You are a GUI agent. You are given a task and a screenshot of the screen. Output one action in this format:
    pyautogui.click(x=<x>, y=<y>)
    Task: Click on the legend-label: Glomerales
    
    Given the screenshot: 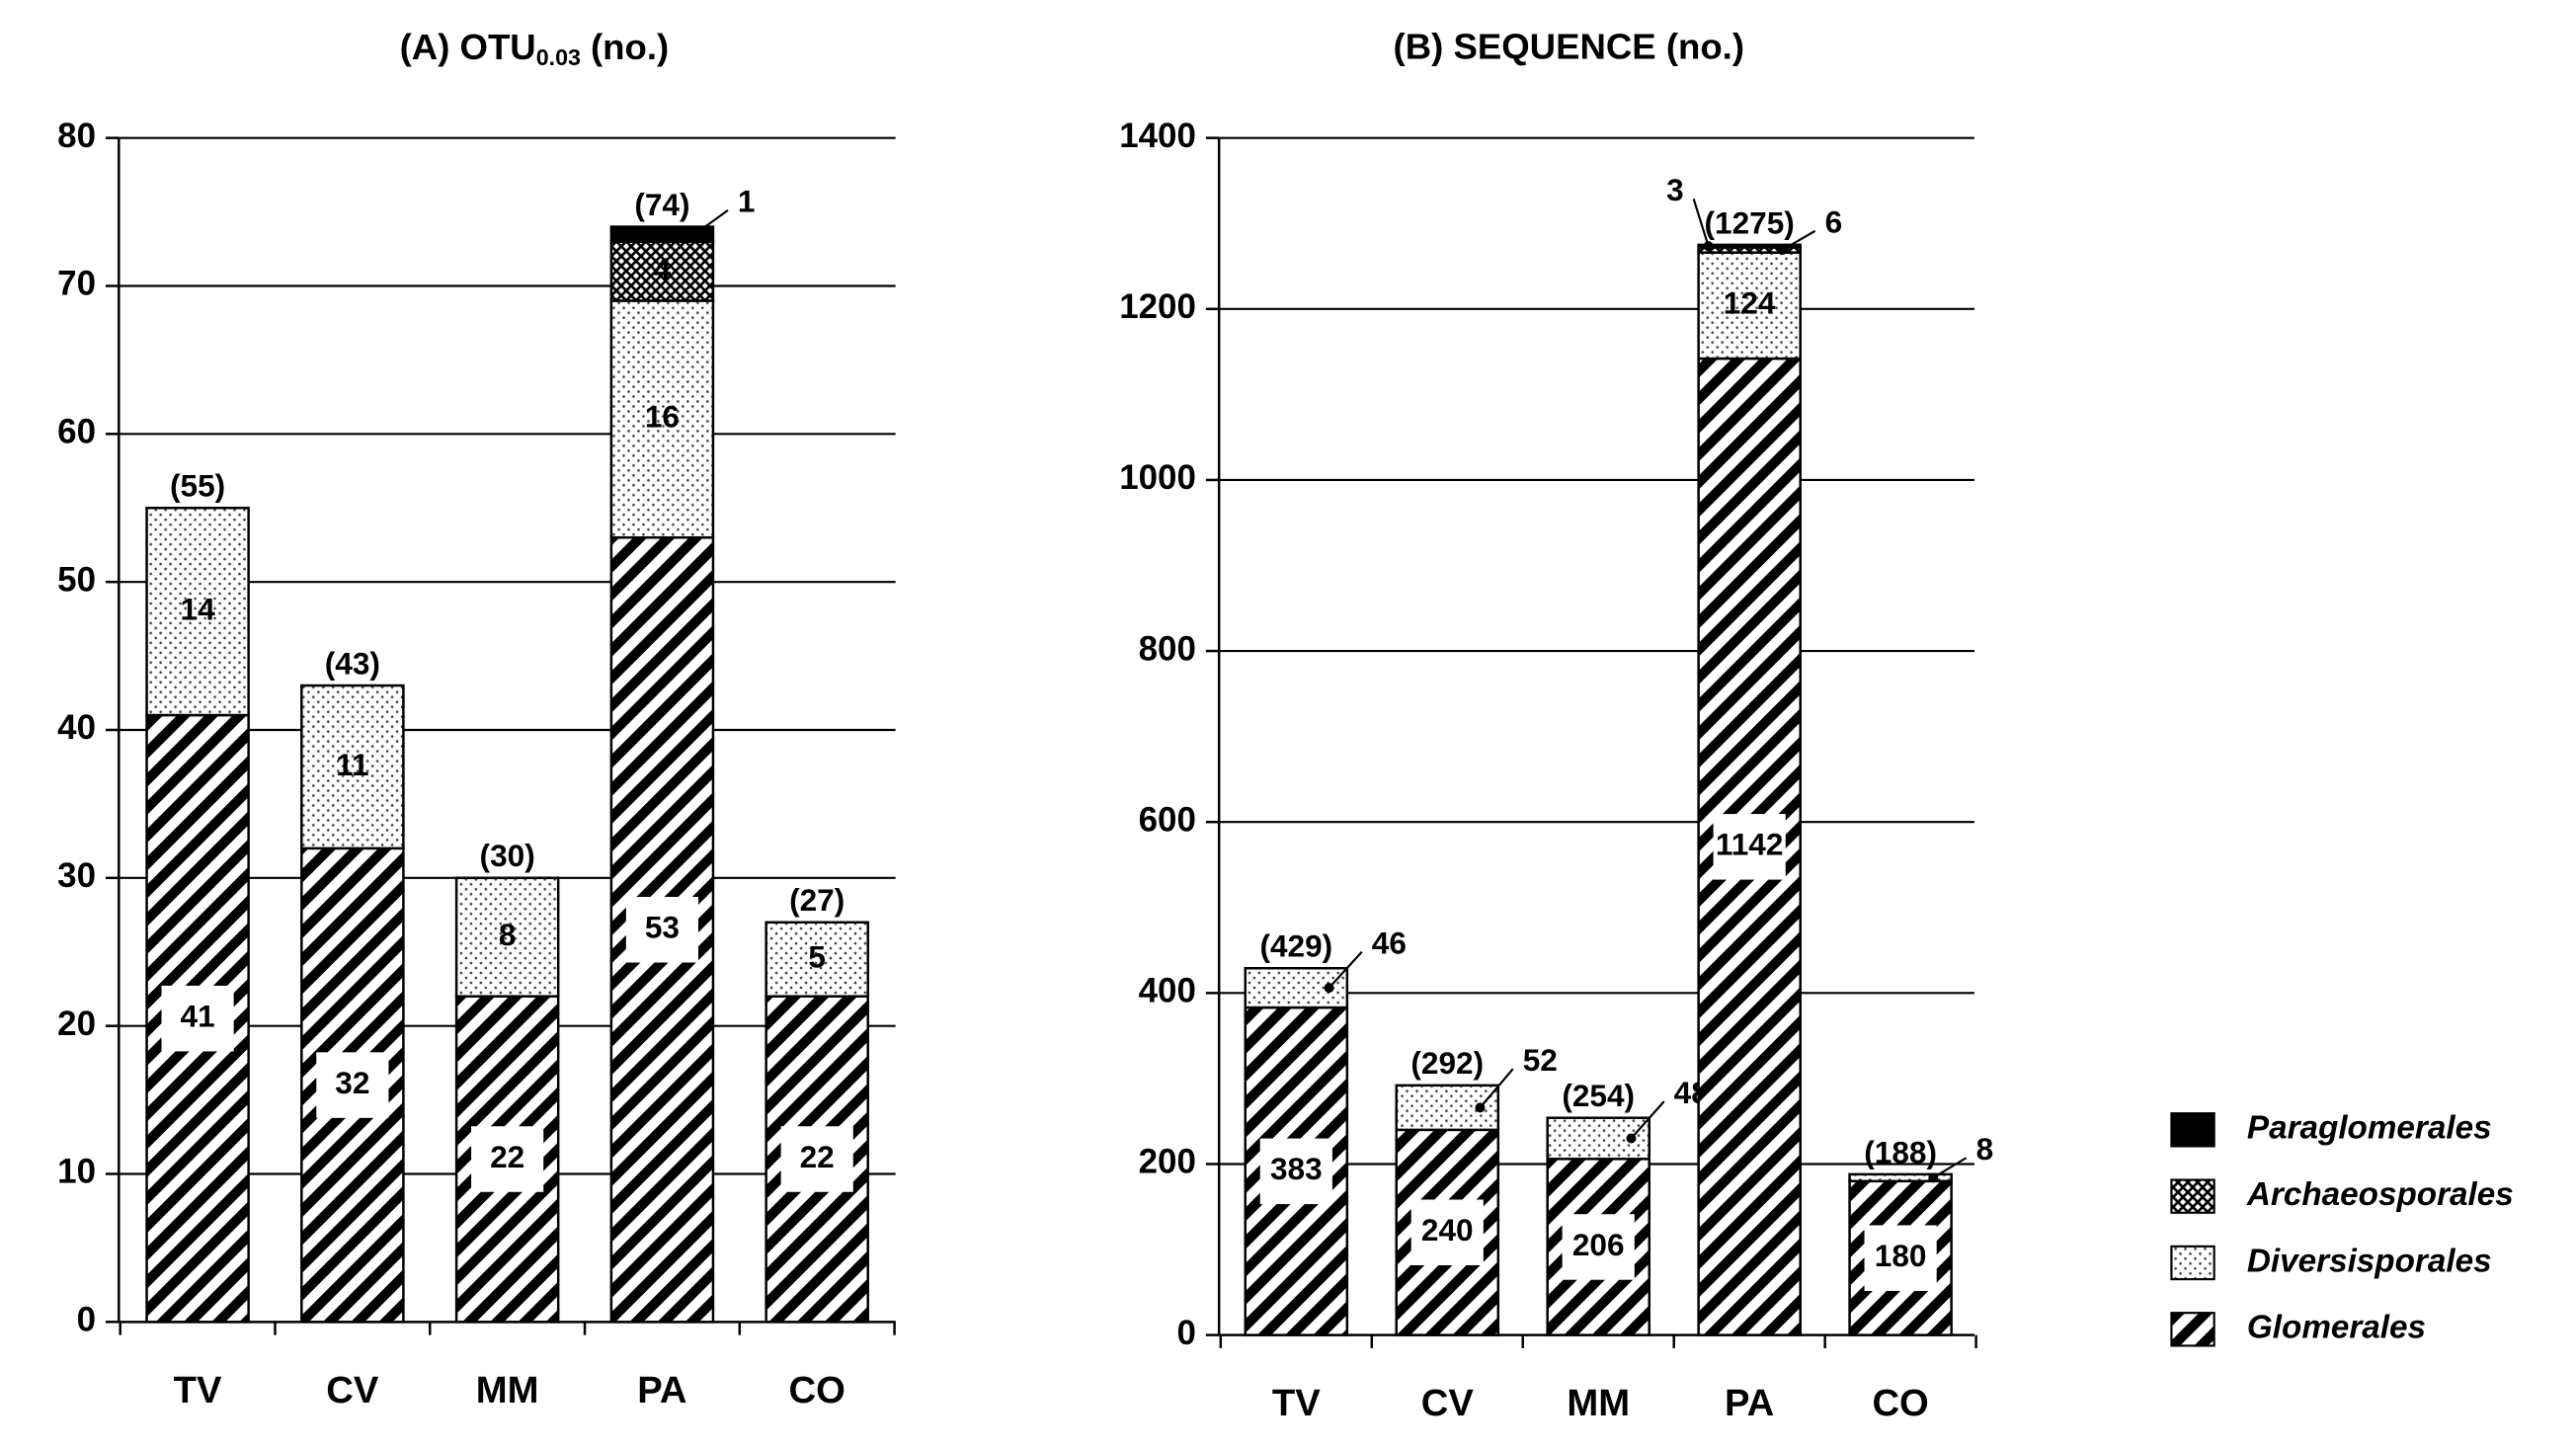 What is the action you would take?
    pyautogui.click(x=2336, y=1328)
    